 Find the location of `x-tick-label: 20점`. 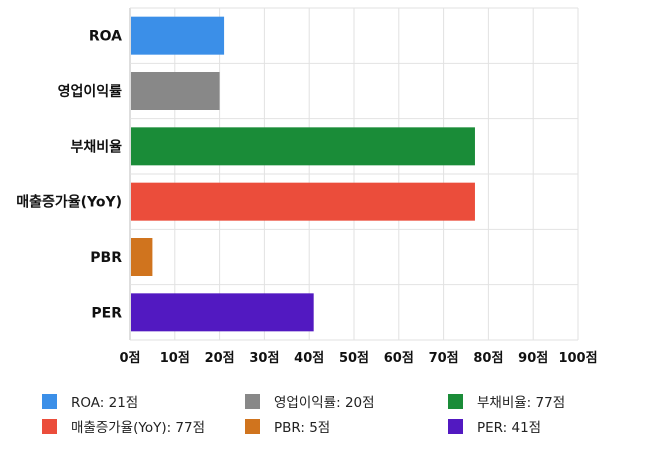

x-tick-label: 20점 is located at coordinates (220, 358).